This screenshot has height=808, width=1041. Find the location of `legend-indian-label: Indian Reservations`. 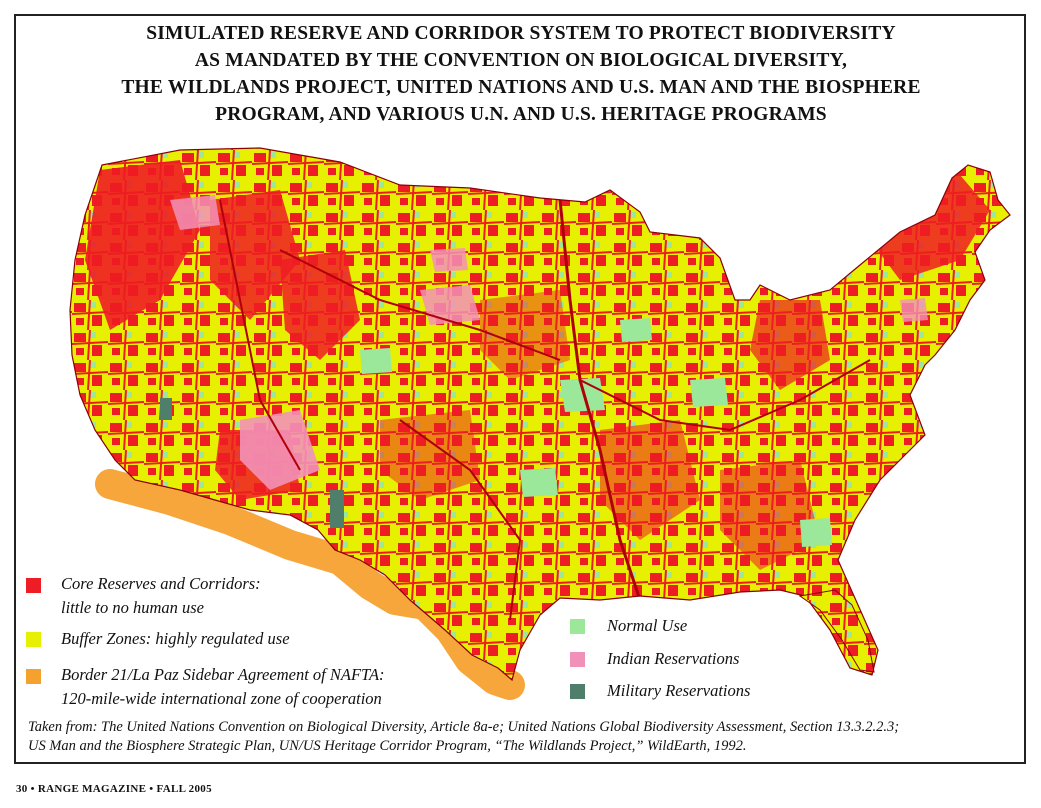

legend-indian-label: Indian Reservations is located at coordinates (673, 658).